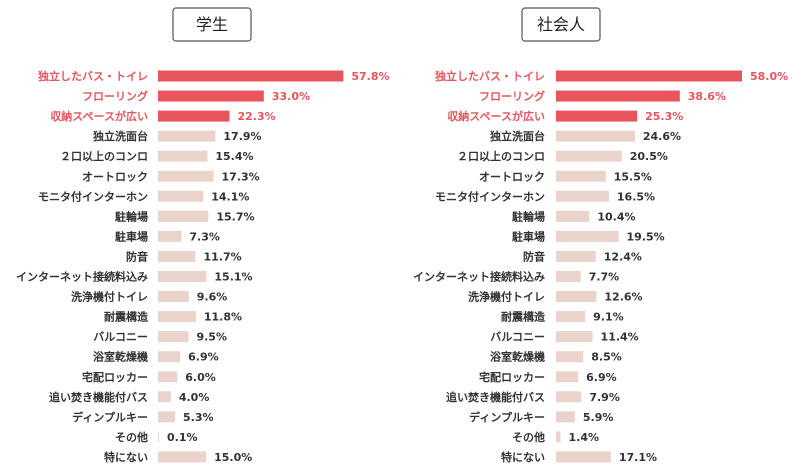 This screenshot has width=800, height=476. I want to click on value-label-worker: 19.5%, so click(646, 236).